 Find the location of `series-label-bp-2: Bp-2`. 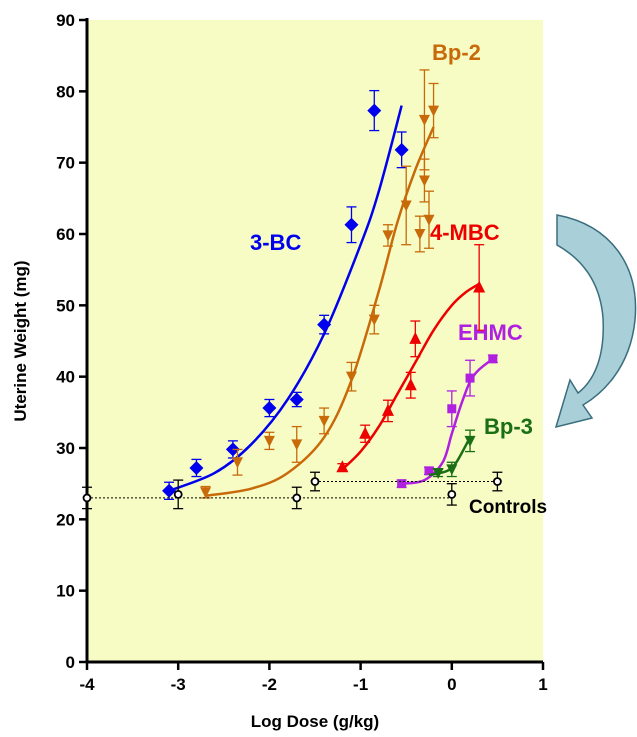

series-label-bp-2: Bp-2 is located at coordinates (456, 52).